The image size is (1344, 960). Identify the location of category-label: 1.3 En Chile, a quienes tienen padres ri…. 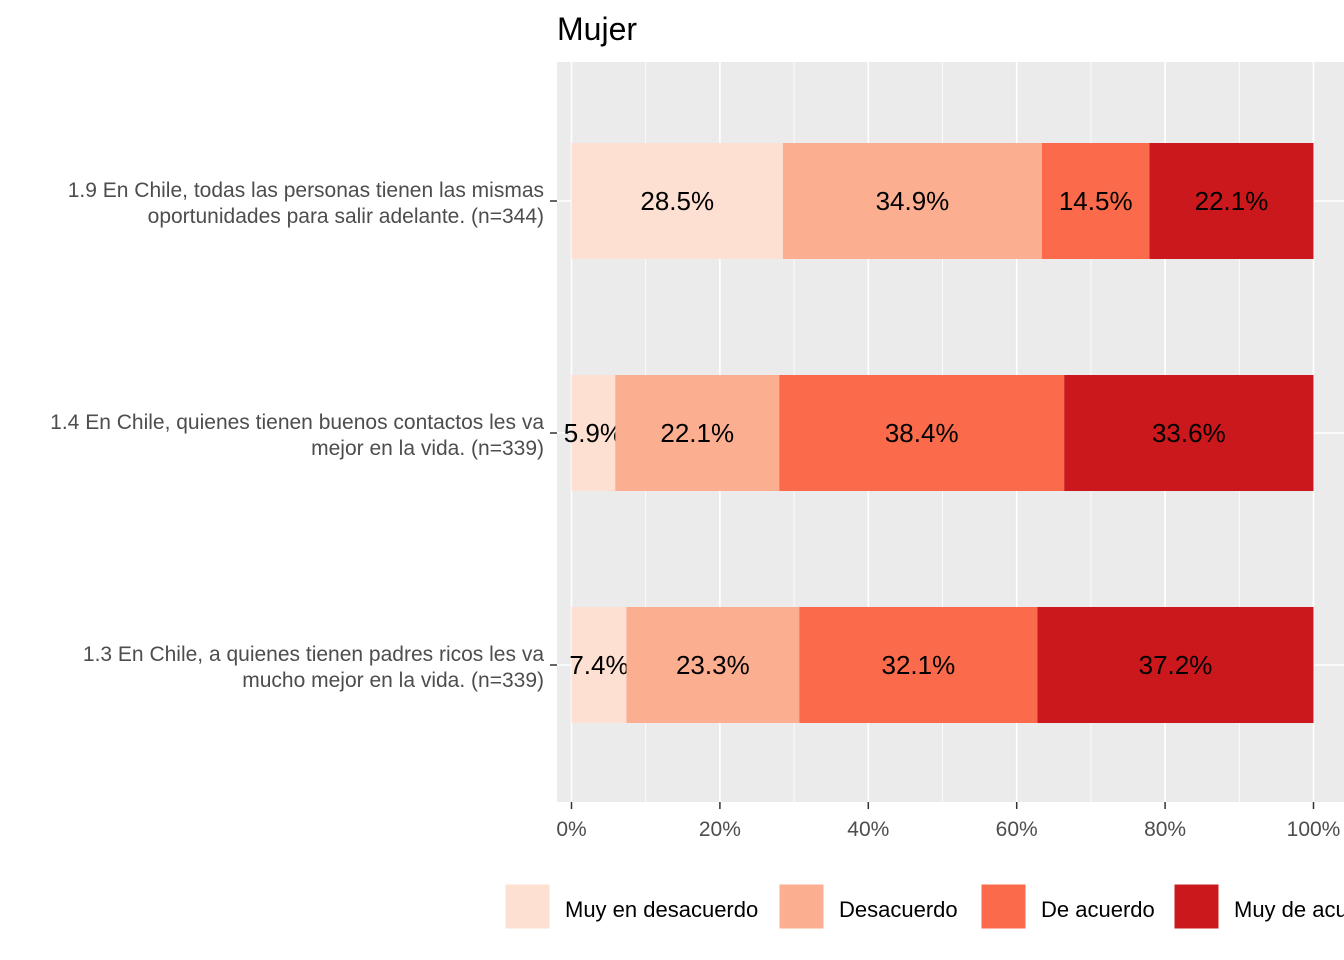
(313, 654).